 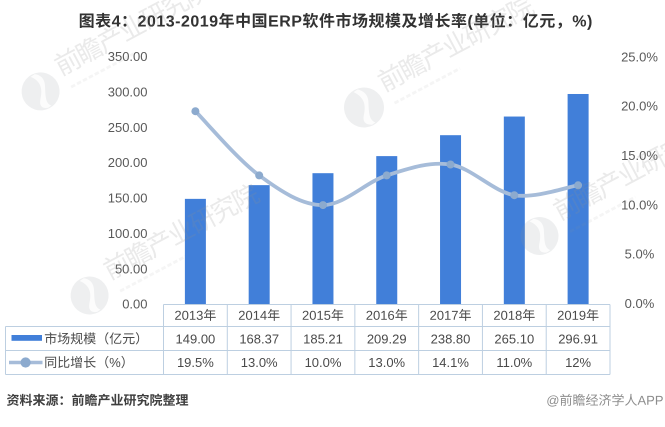 I want to click on svg-text: 185.21, so click(x=323, y=338).